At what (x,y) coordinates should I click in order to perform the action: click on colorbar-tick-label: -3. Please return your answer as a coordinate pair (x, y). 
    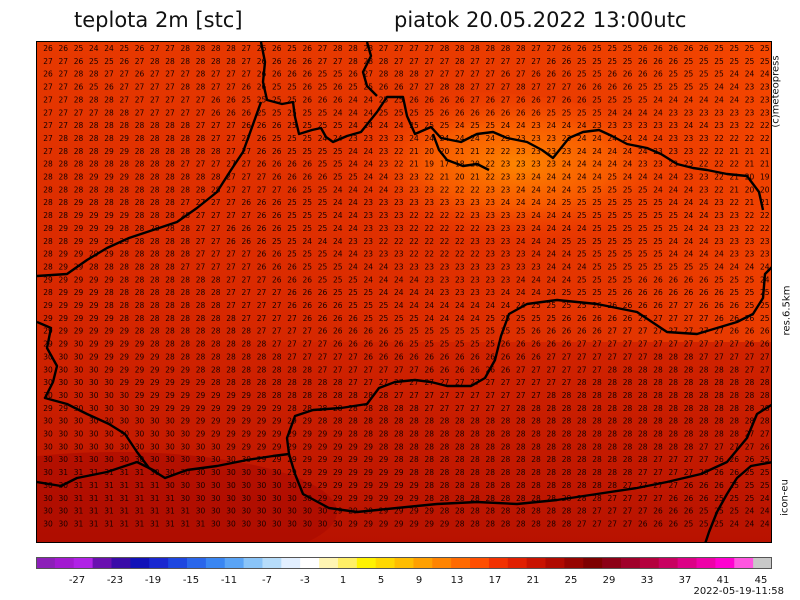
    Looking at the image, I should click on (305, 580).